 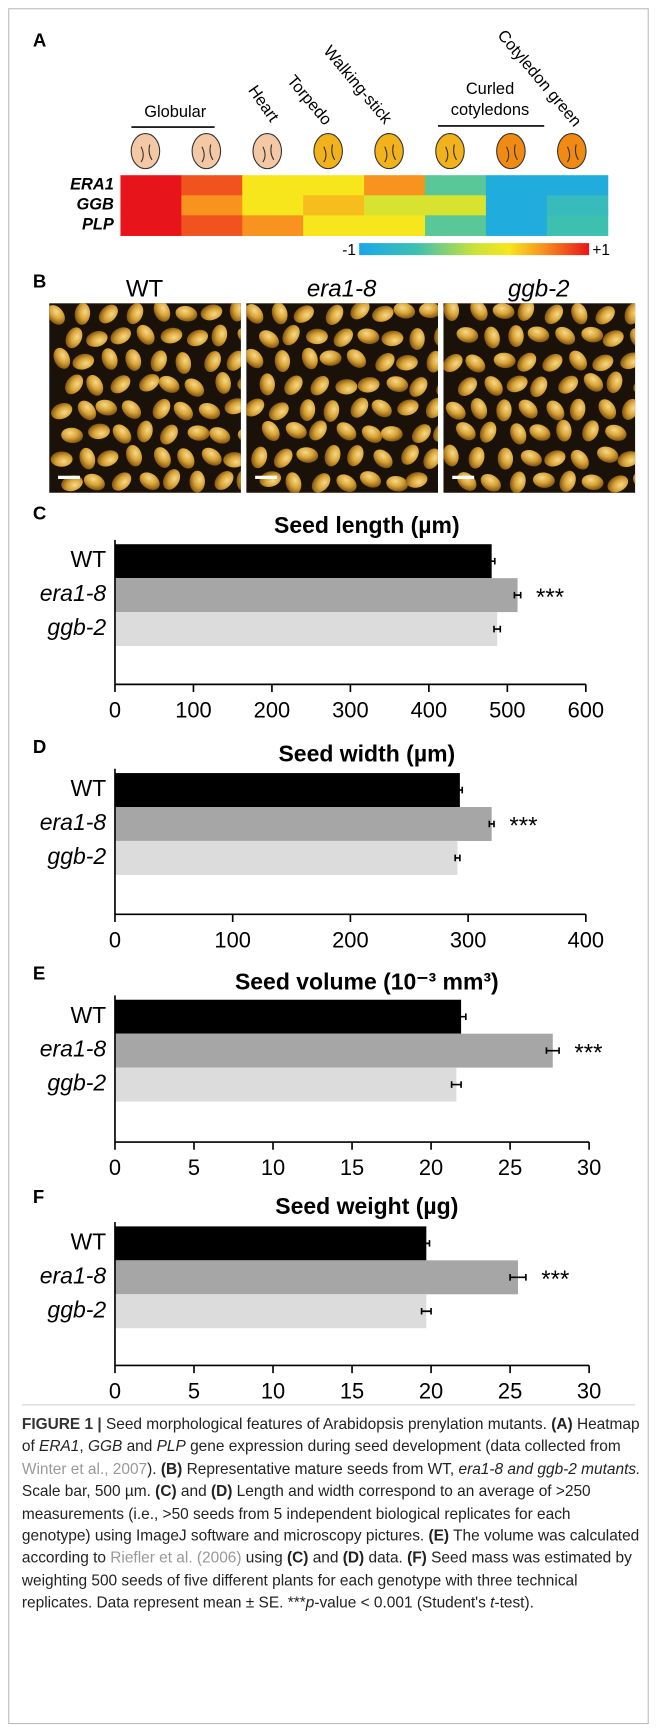 I want to click on caption-text: GGB, so click(x=105, y=1446).